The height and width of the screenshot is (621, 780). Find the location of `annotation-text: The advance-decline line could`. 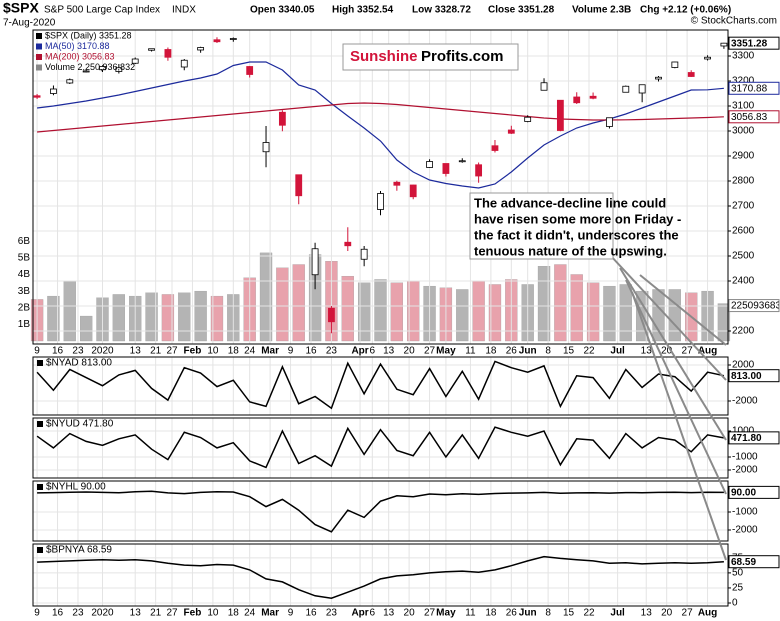

annotation-text: The advance-decline line could is located at coordinates (570, 202).